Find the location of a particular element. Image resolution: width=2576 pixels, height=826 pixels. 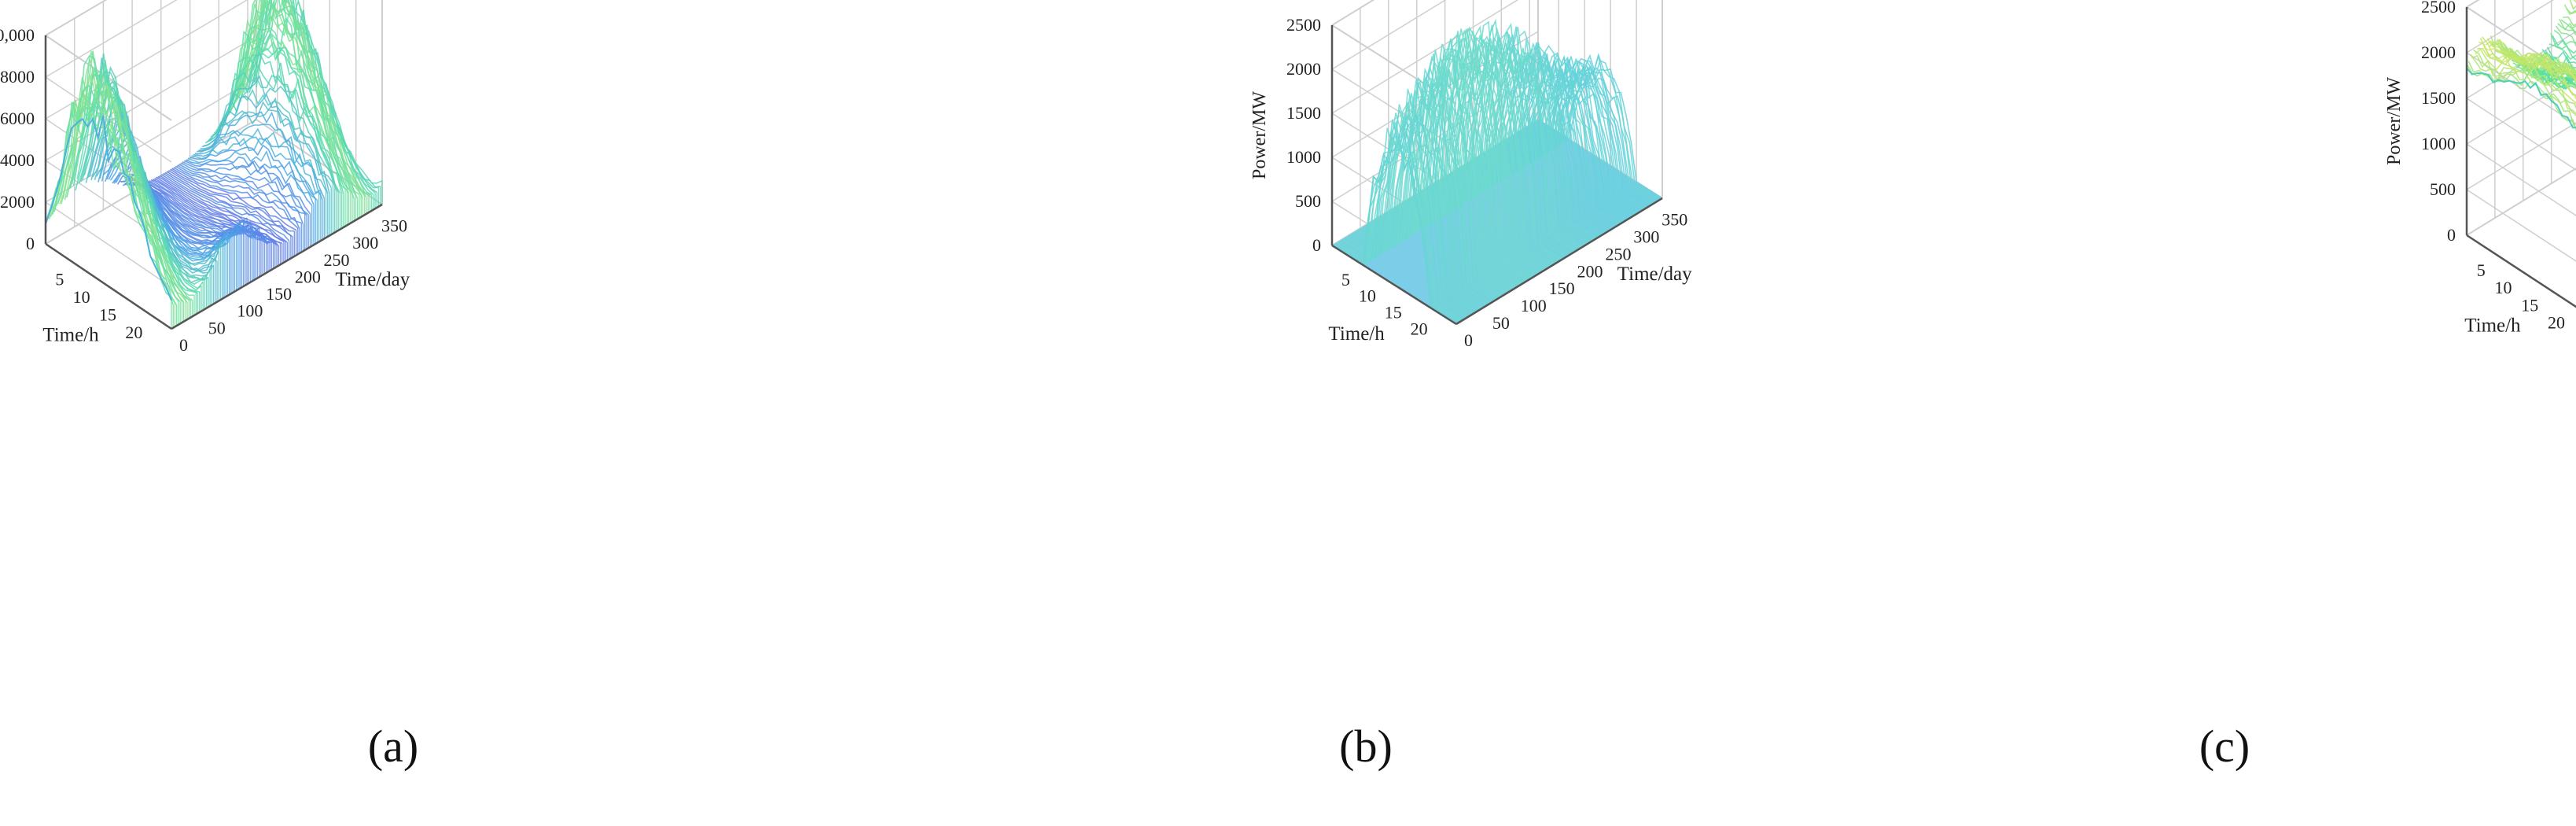

z-tick-label: 500 is located at coordinates (1308, 201).